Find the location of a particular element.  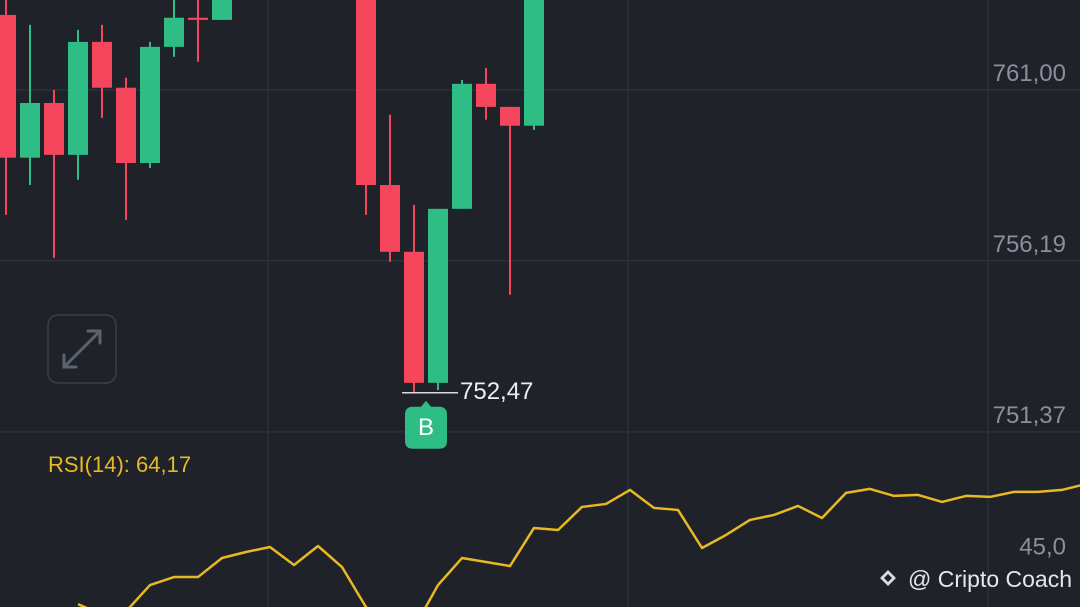

y-tick-label: 751,37 is located at coordinates (1029, 415).